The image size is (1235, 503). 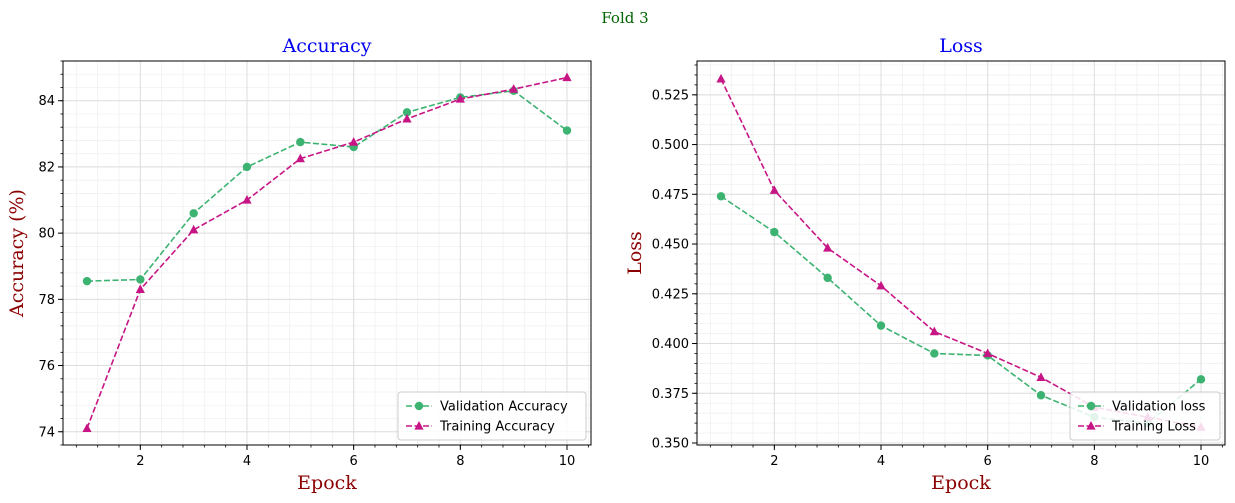 What do you see at coordinates (17, 253) in the screenshot?
I see `accuracy-y-axis-label: Accuracy (%)` at bounding box center [17, 253].